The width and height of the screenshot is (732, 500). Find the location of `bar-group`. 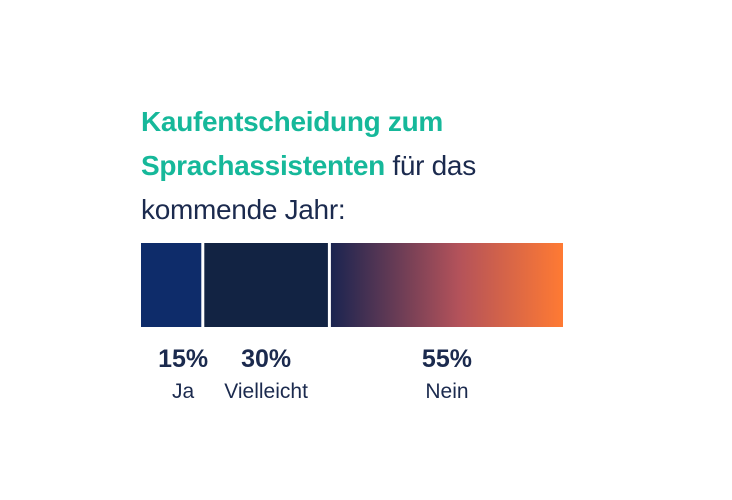

bar-group is located at coordinates (352, 285).